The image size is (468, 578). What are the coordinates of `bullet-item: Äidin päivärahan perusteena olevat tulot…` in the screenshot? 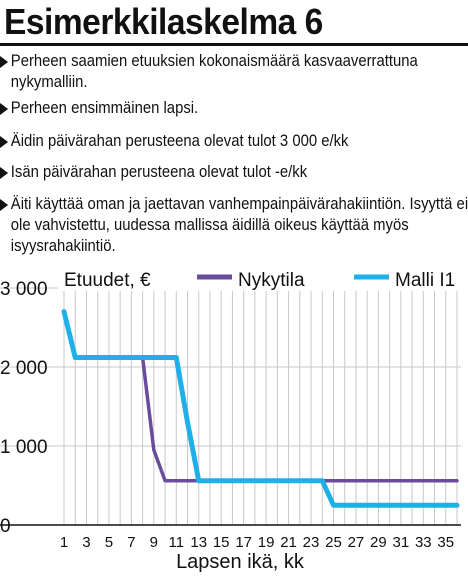 It's located at (234, 141).